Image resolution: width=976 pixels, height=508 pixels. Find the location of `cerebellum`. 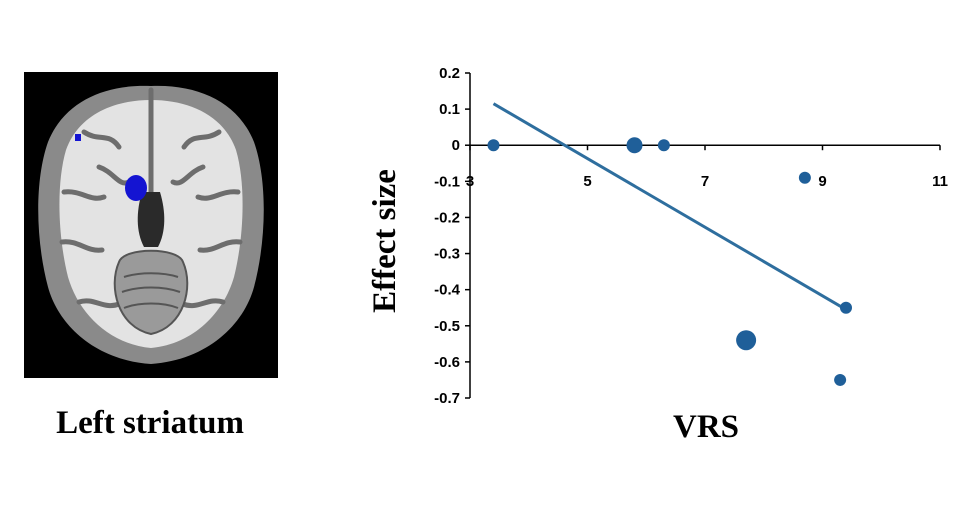

cerebellum is located at coordinates (151, 292).